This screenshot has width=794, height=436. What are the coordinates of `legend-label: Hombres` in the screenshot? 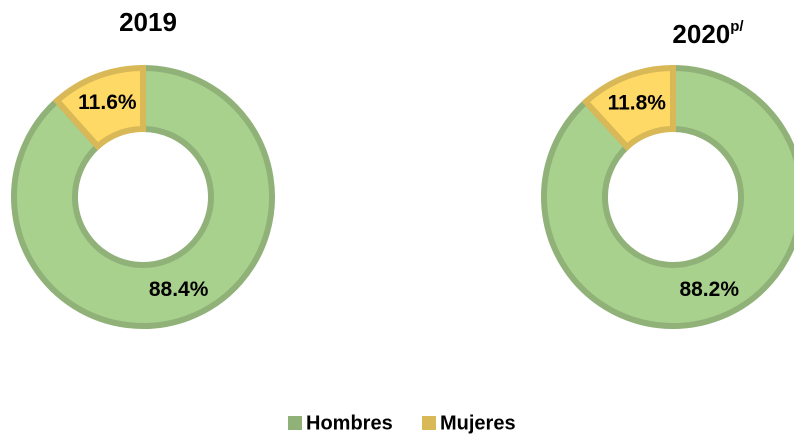 It's located at (349, 423).